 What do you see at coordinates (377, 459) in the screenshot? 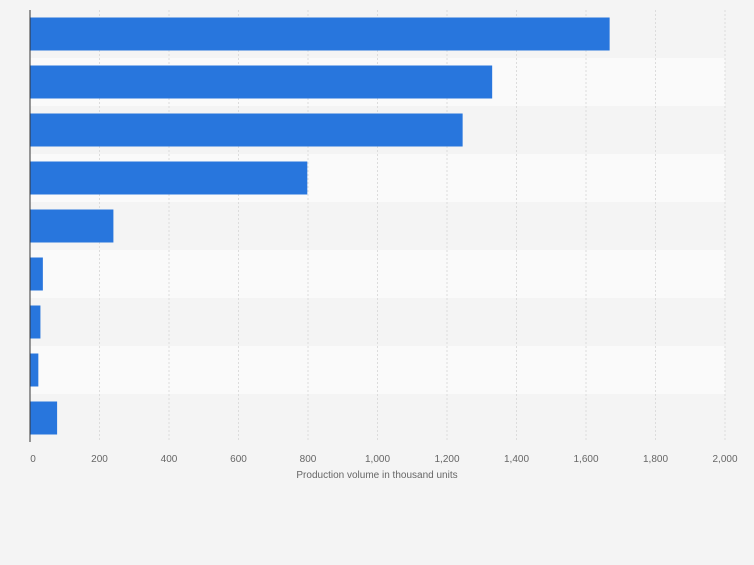
I see `x-tick-label: 1,000` at bounding box center [377, 459].